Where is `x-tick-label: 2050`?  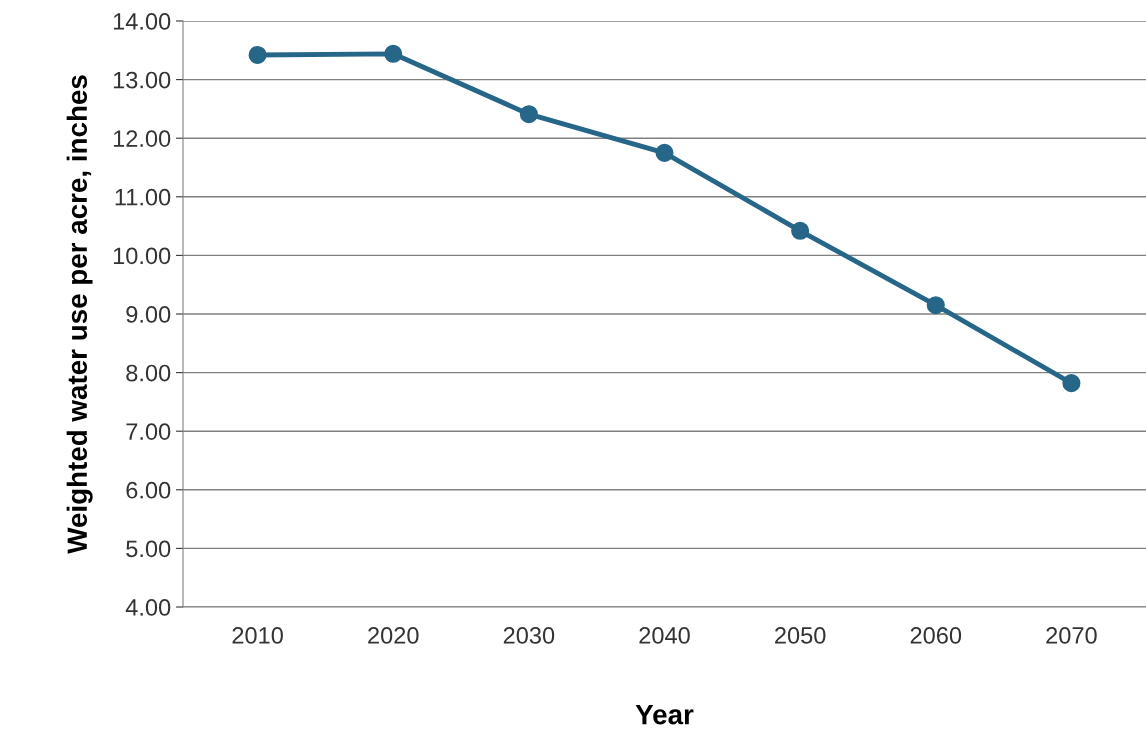
x-tick-label: 2050 is located at coordinates (800, 635).